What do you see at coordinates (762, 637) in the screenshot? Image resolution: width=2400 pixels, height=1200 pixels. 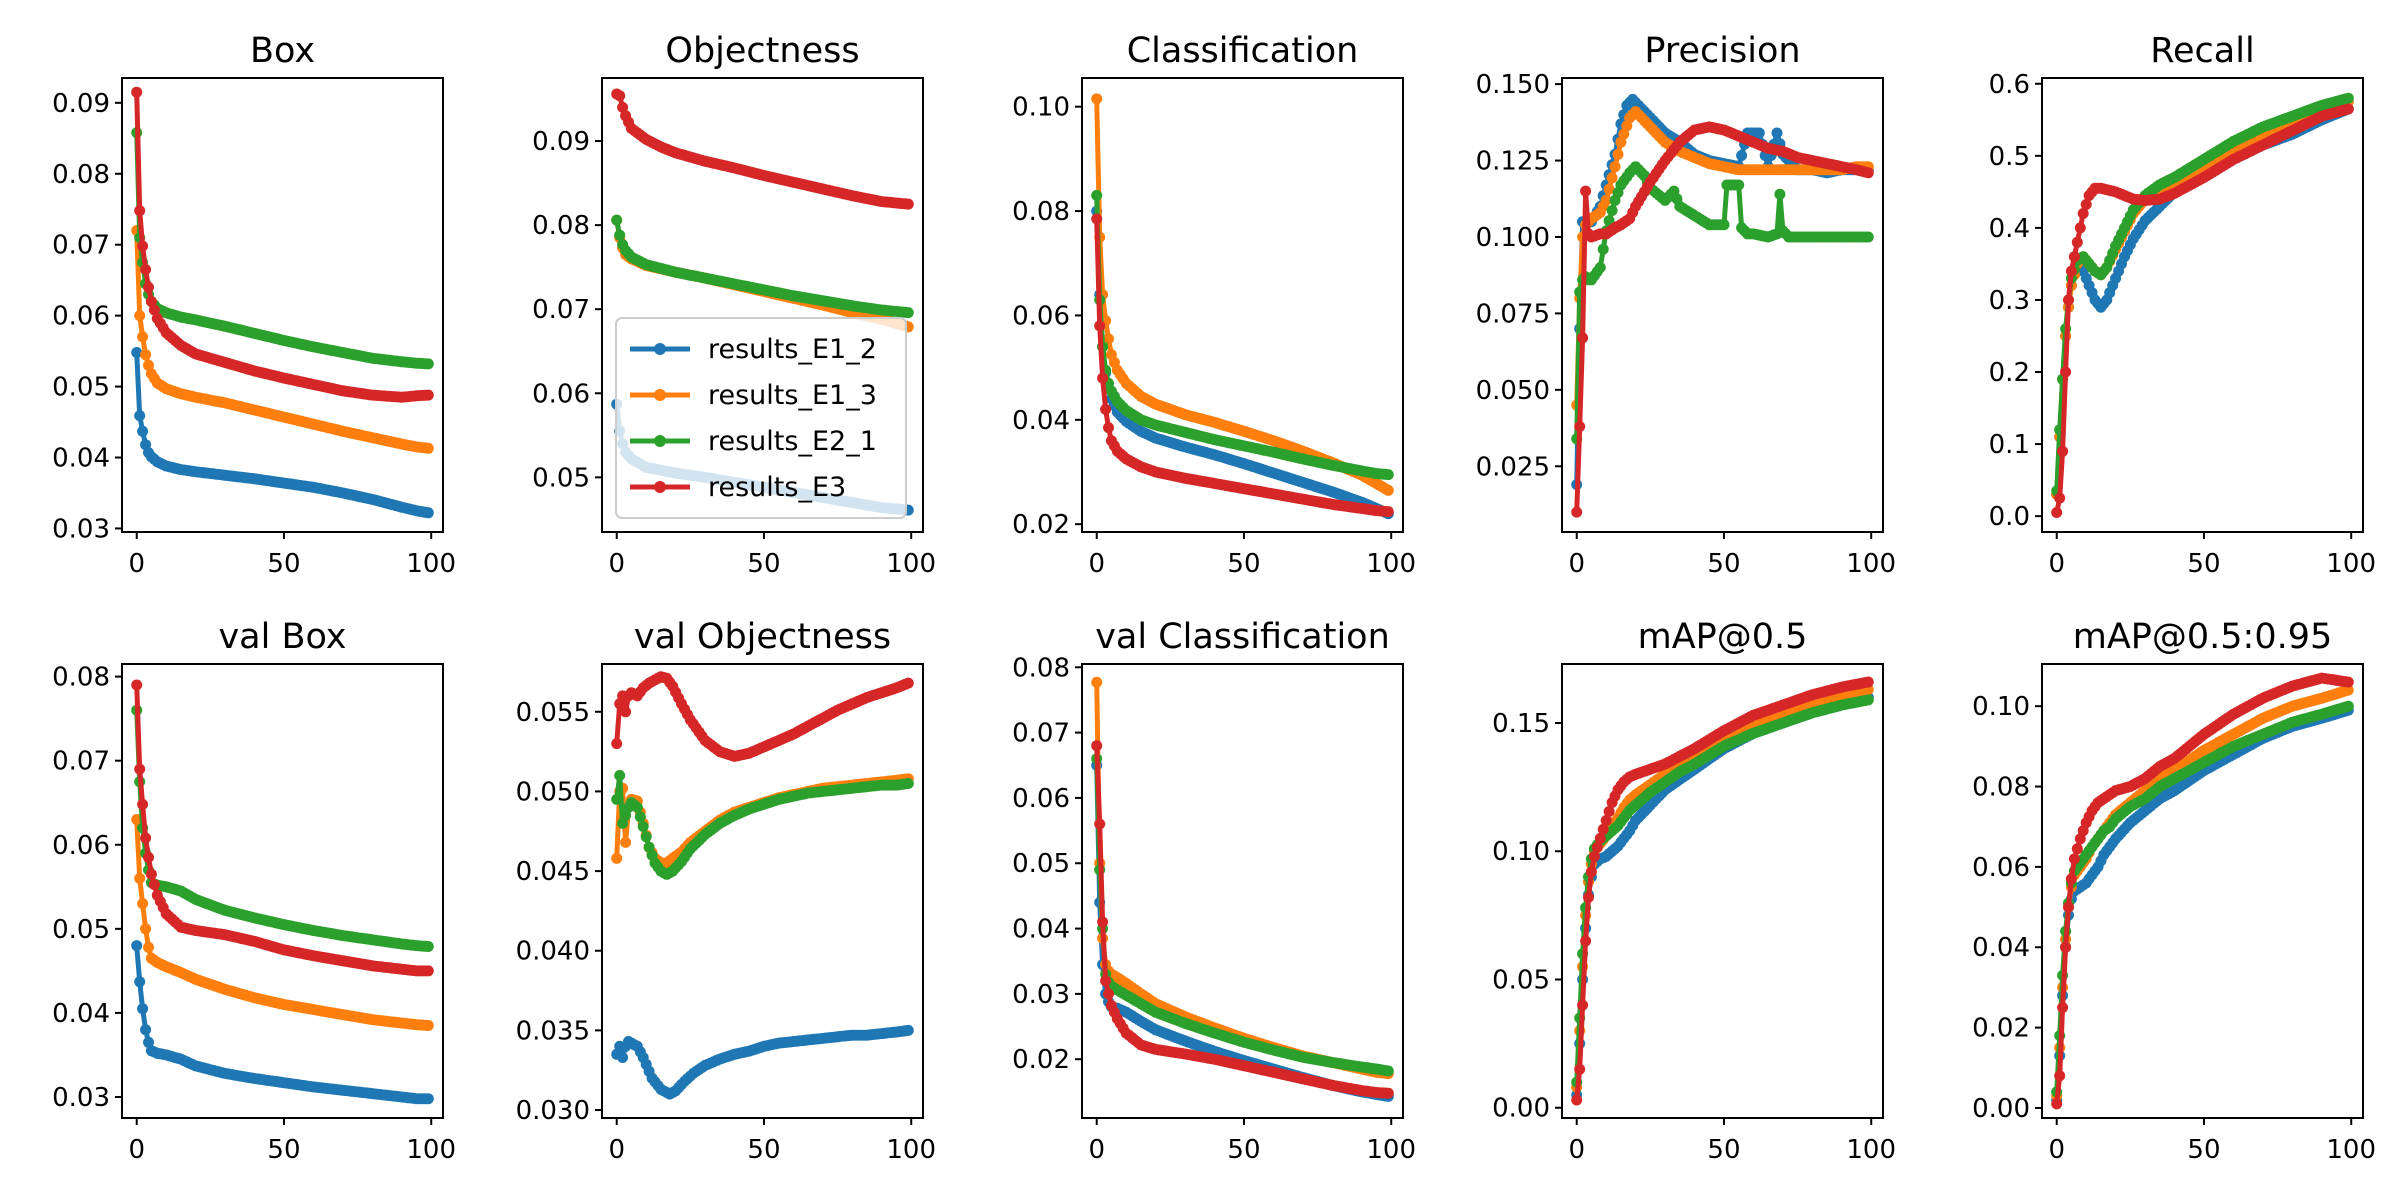 I see `subplot-title: val Objectness` at bounding box center [762, 637].